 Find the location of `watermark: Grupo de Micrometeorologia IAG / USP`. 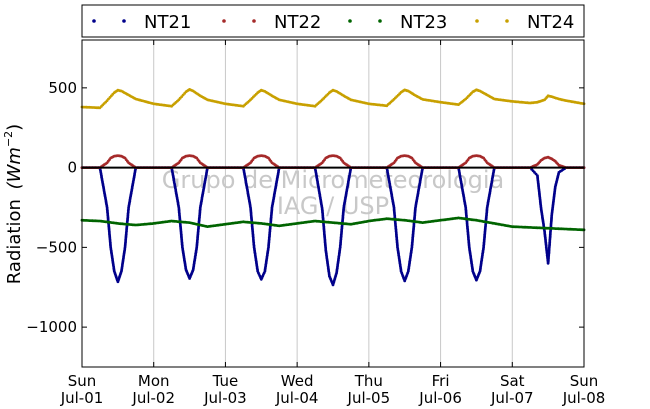

watermark: Grupo de Micrometeorologia IAG / USP is located at coordinates (333, 193).